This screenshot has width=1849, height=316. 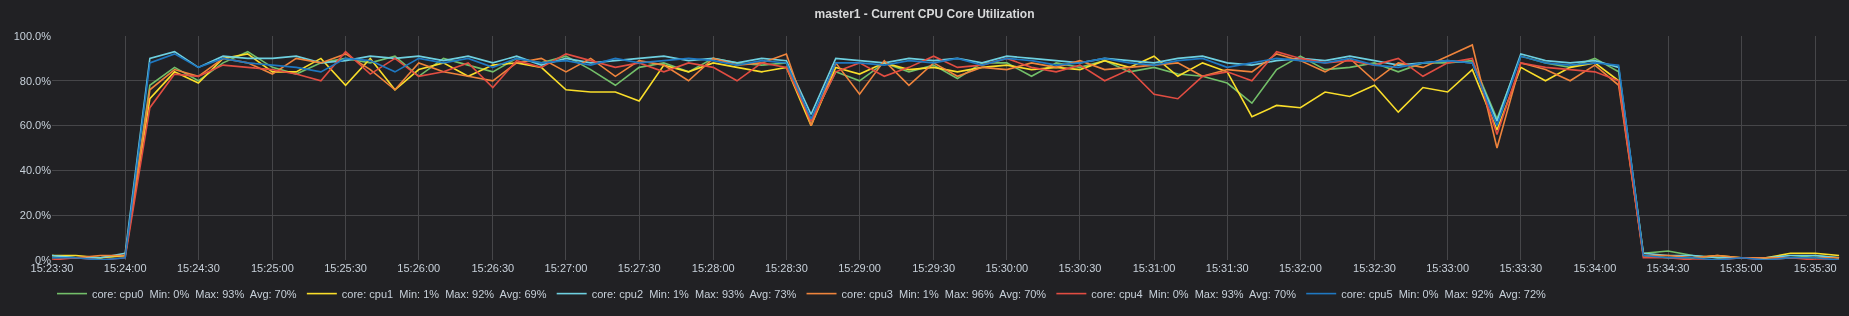 I want to click on legend-label: core: cpu1 Min: 1% Max: 92% Avg: 69%, so click(x=444, y=293).